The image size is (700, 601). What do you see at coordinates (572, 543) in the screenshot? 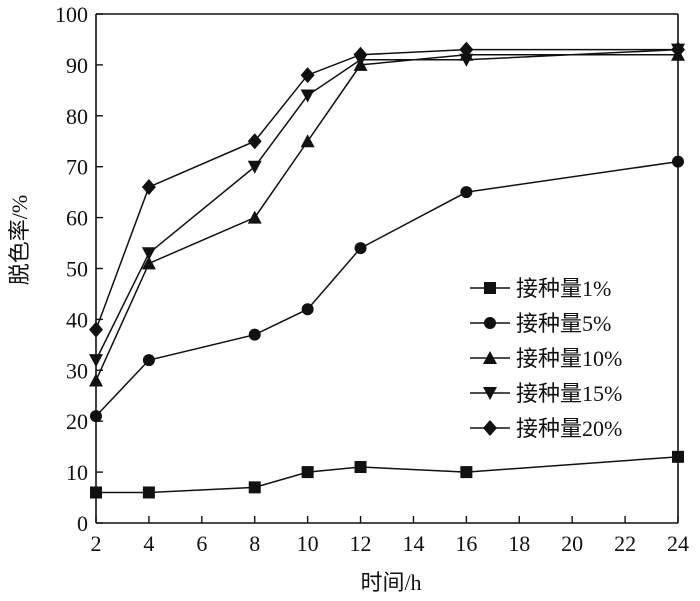
I see `x-tick-label: 20` at bounding box center [572, 543].